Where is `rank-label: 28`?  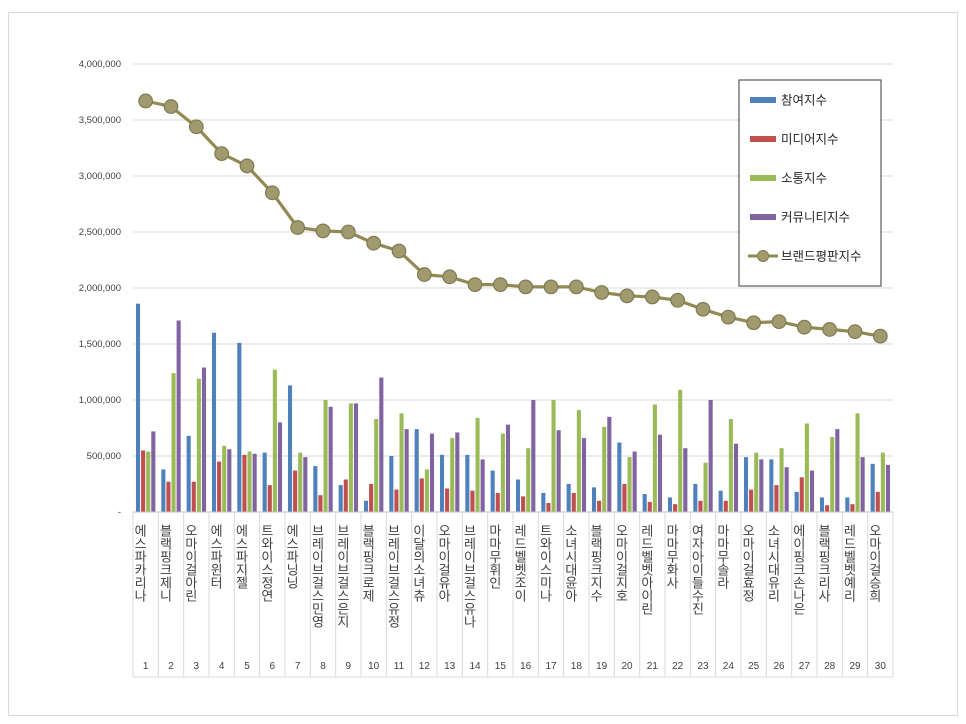
rank-label: 28 is located at coordinates (830, 666).